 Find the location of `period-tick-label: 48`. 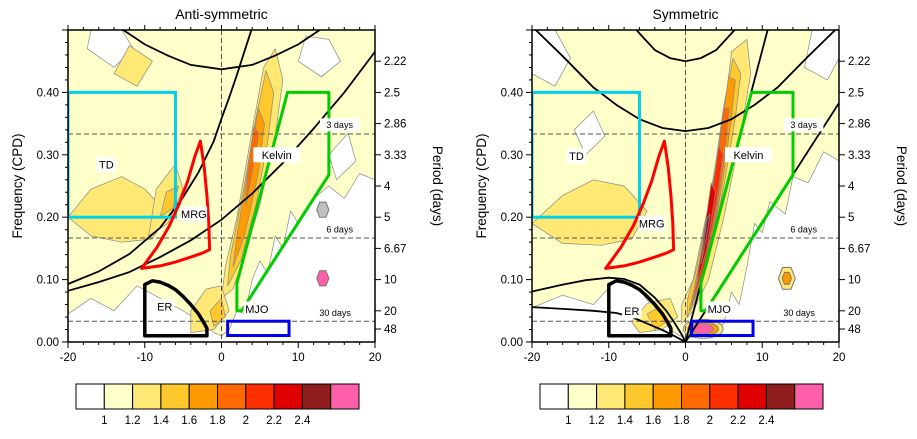

period-tick-label: 48 is located at coordinates (390, 330).